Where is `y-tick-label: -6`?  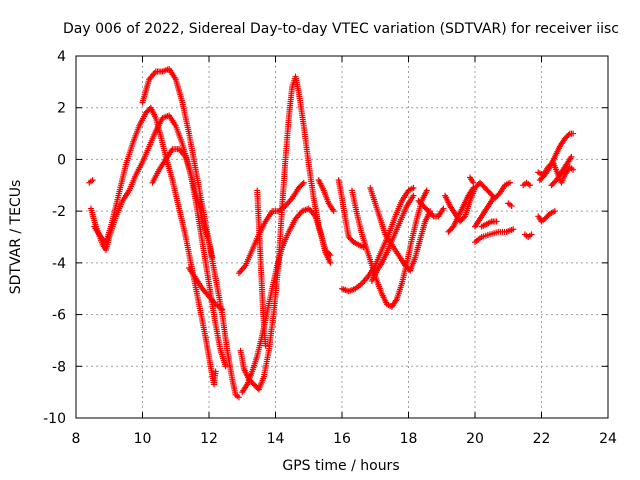
y-tick-label: -6 is located at coordinates (59, 316).